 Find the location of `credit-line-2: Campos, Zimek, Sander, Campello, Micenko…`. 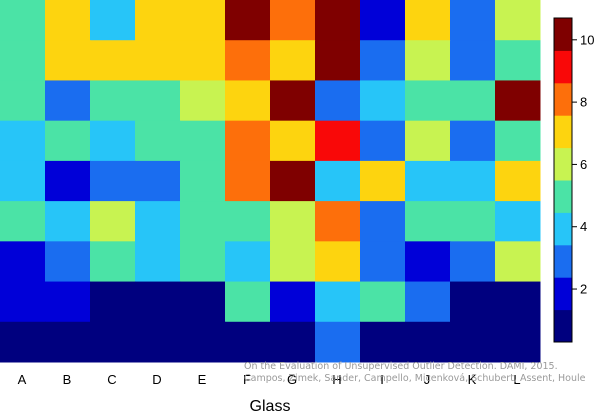

credit-line-2: Campos, Zimek, Sander, Campello, Micenko… is located at coordinates (415, 378).